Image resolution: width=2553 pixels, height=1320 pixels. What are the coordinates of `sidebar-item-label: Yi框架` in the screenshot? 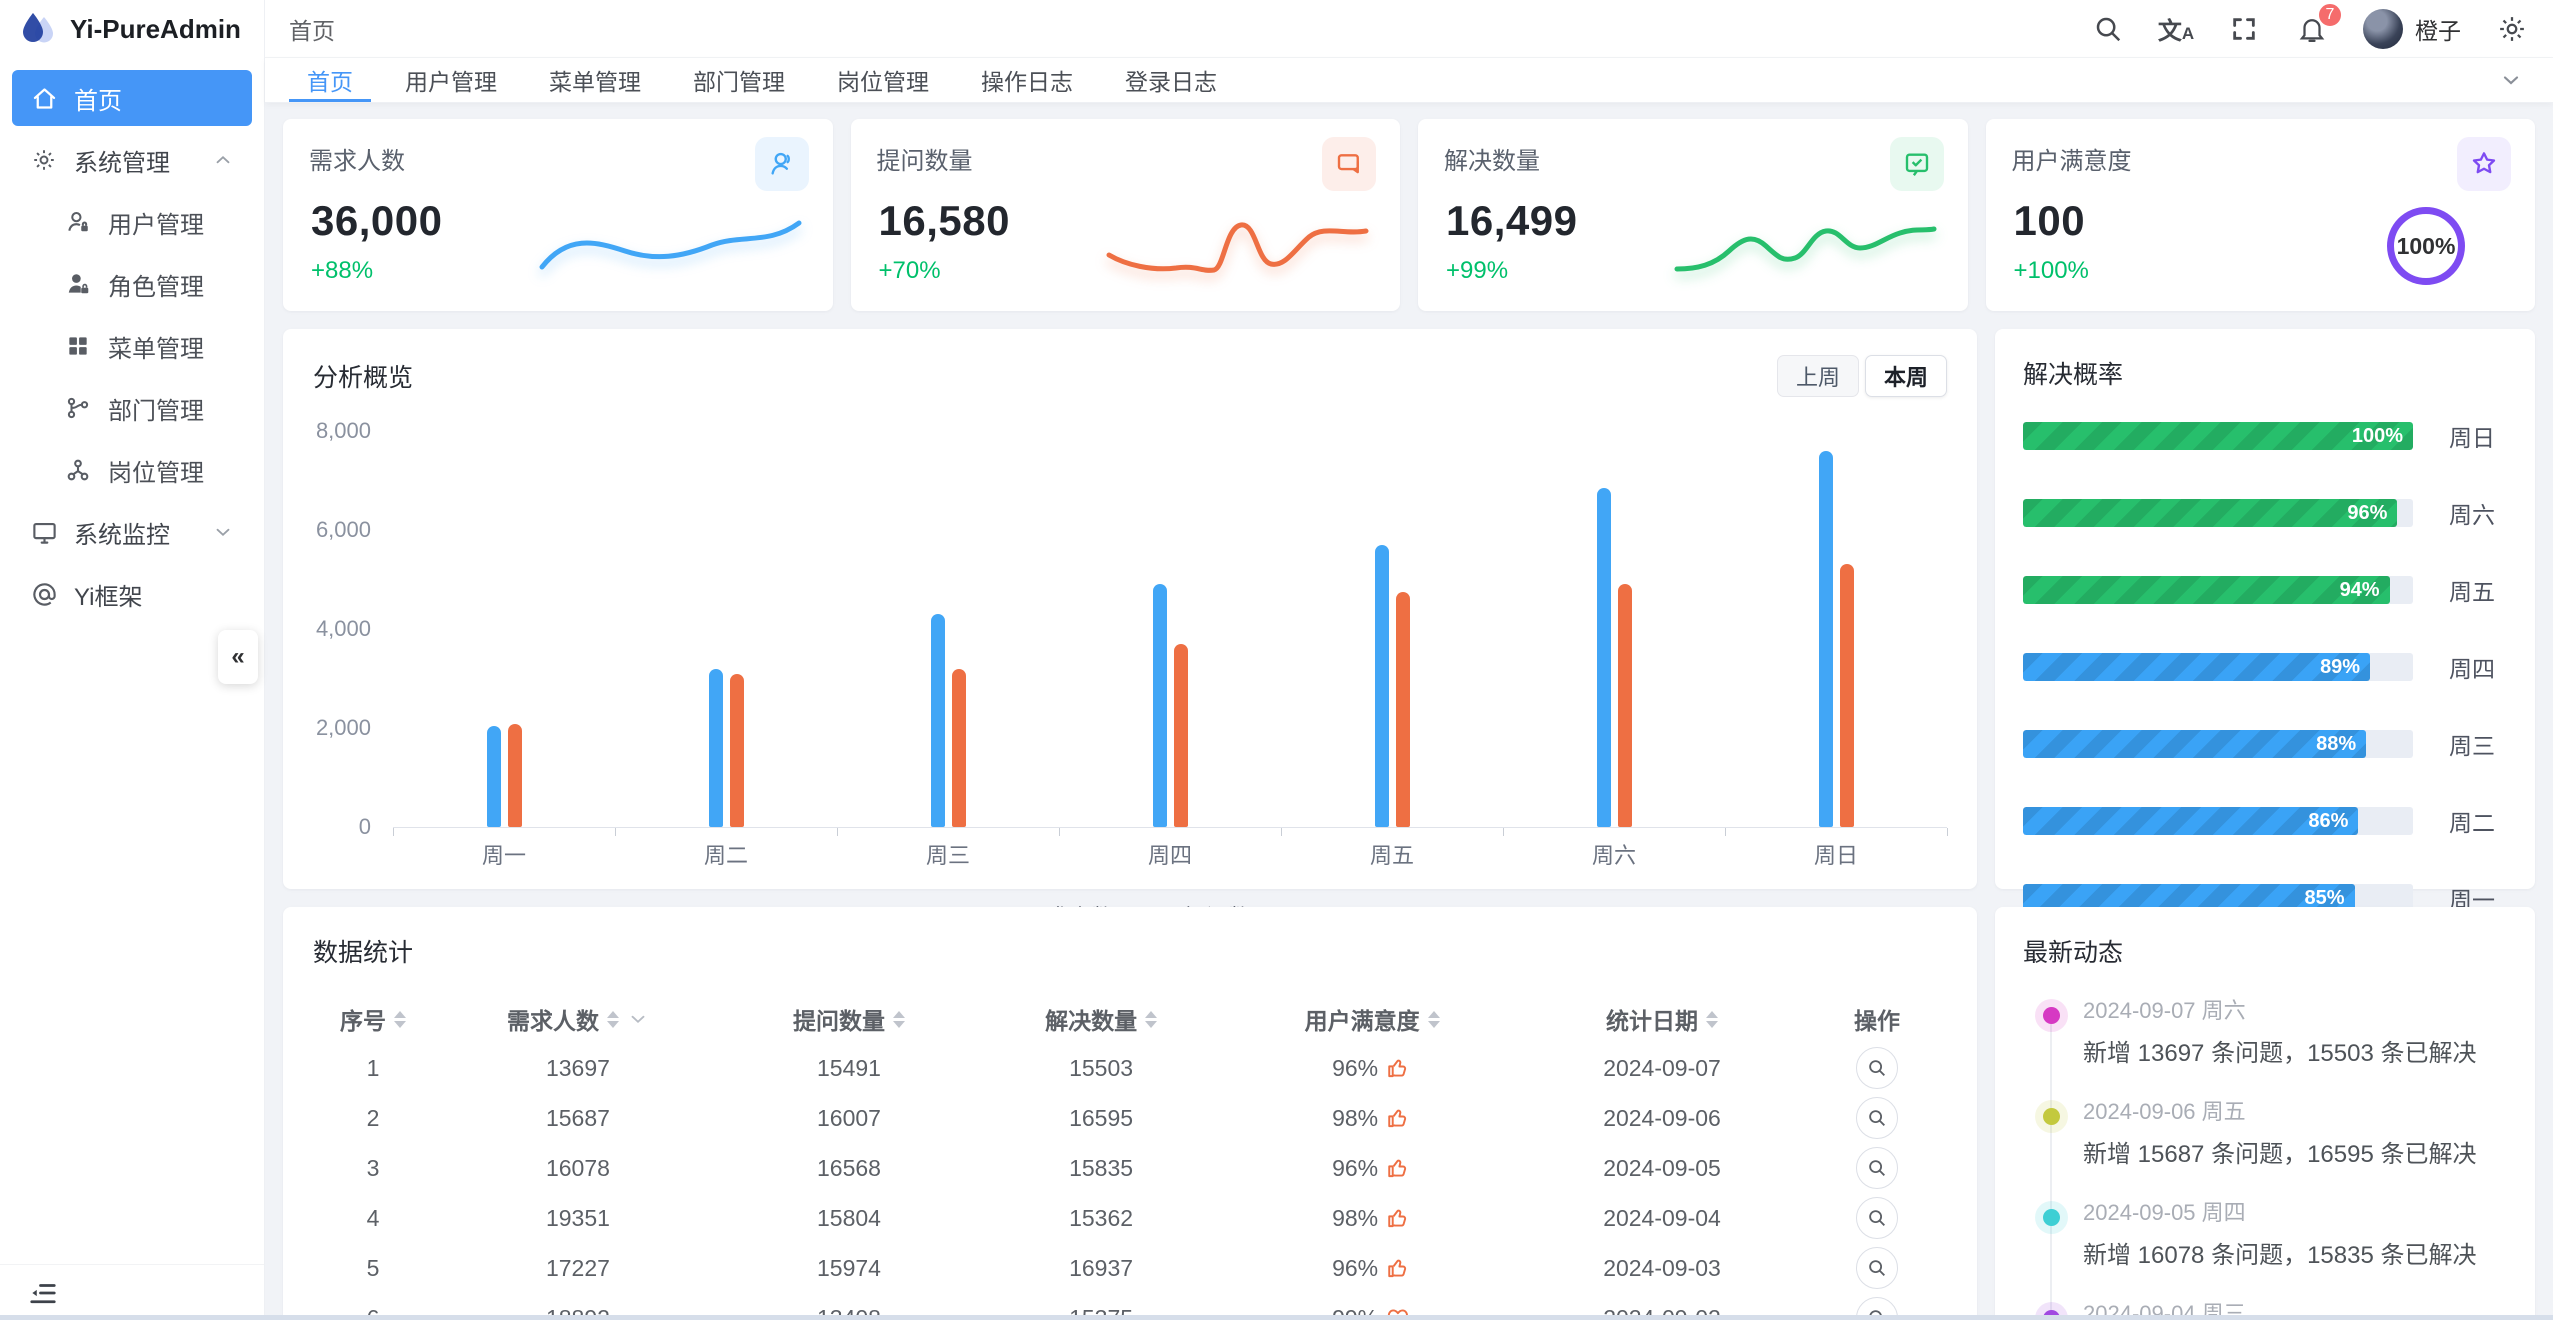 It's located at (108, 597).